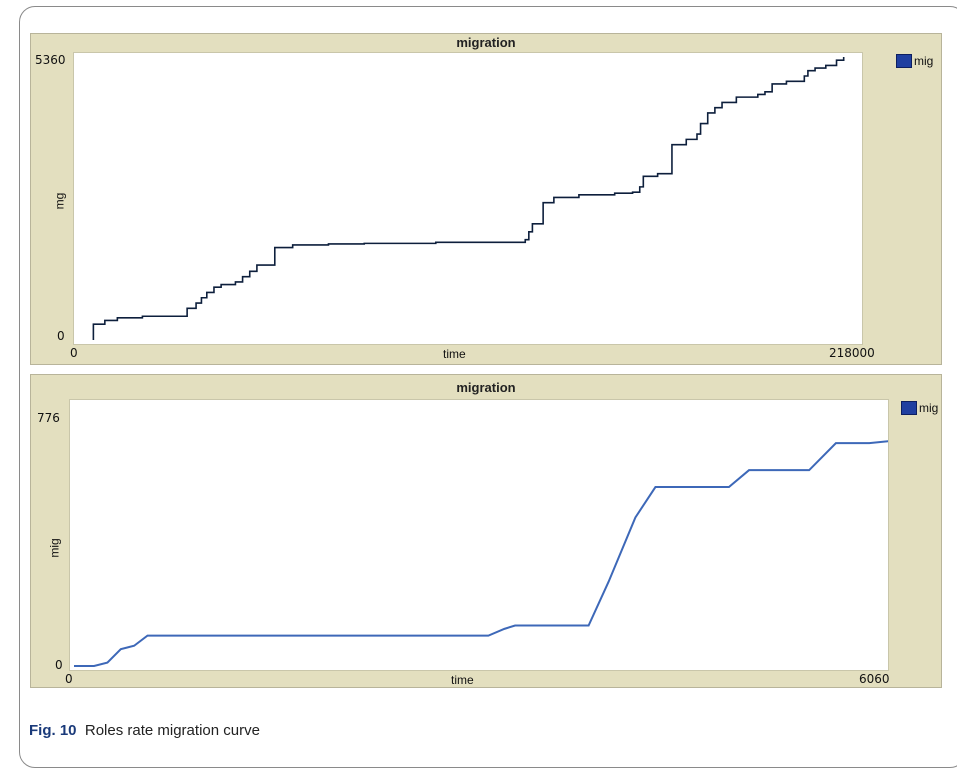 Image resolution: width=957 pixels, height=768 pixels. Describe the element at coordinates (53, 730) in the screenshot. I see `caption-label: Fig. 10` at that location.